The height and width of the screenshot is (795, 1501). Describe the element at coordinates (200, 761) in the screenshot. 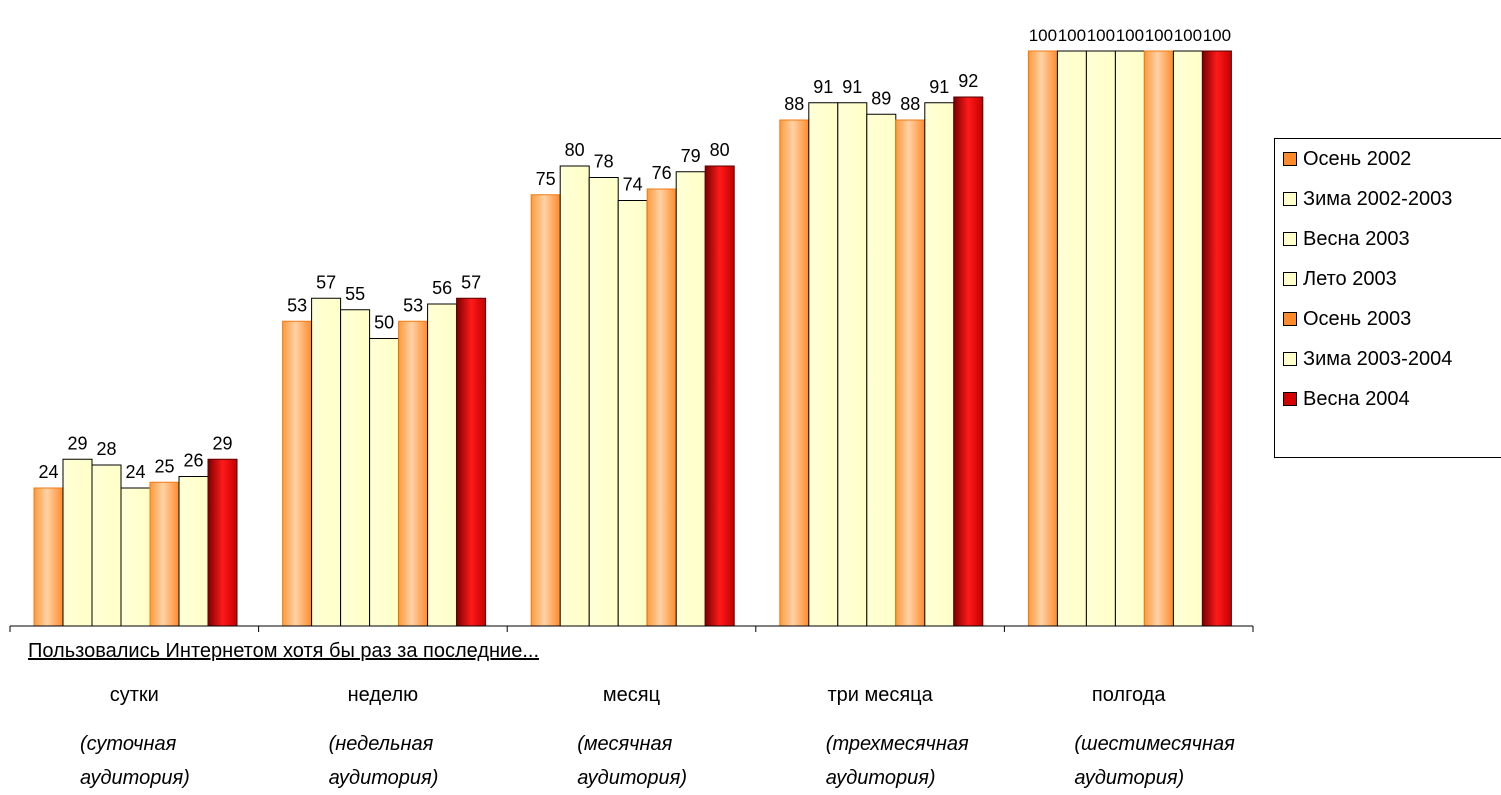

I see `category-subtitle: (суточная аудитория)` at that location.